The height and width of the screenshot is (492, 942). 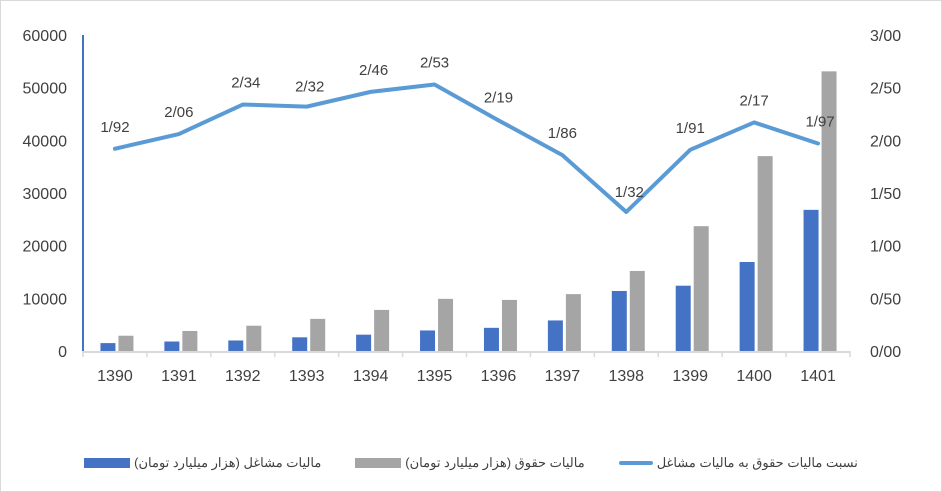 I want to click on legend-ratio-label: نسبت مالیات حقوق به مالیات مشاغل, so click(x=757, y=462).